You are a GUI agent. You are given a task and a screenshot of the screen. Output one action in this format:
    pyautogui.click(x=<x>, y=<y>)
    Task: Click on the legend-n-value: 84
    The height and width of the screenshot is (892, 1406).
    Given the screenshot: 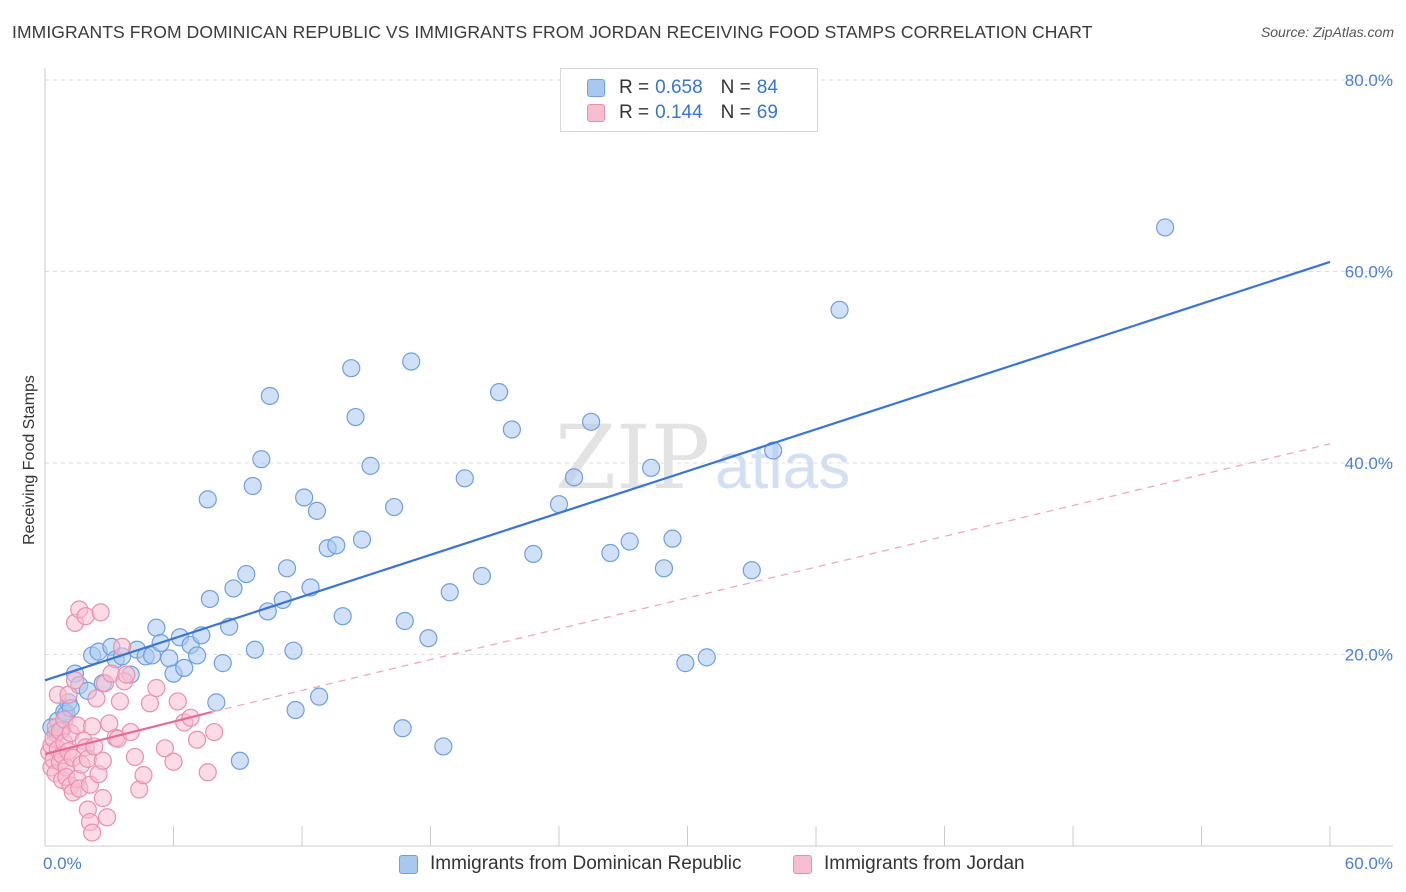 What is the action you would take?
    pyautogui.click(x=767, y=87)
    